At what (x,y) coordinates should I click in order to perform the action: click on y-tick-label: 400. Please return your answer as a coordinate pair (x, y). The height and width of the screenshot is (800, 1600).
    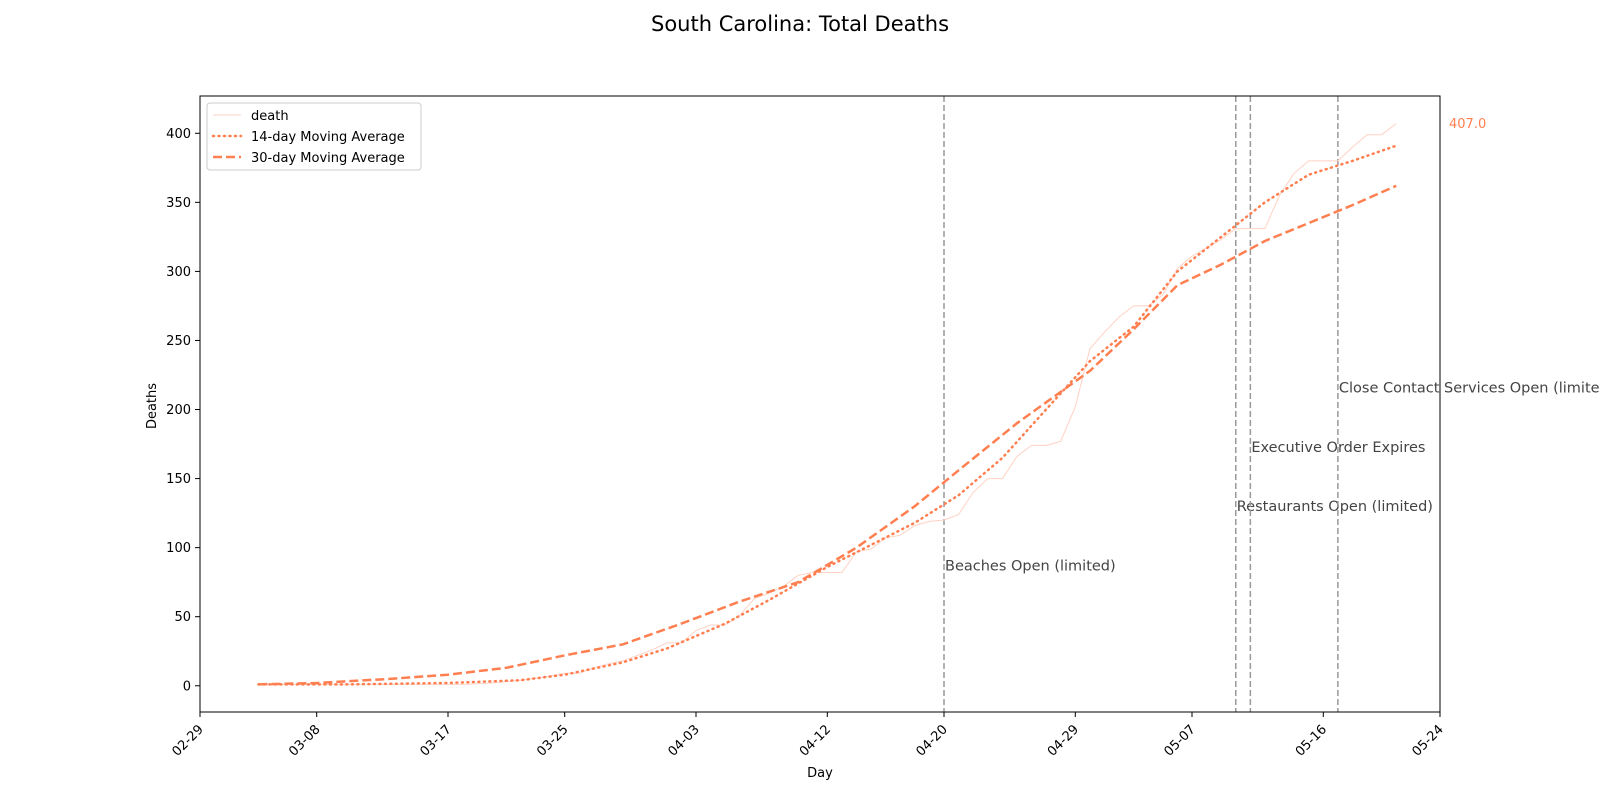
    Looking at the image, I should click on (178, 134).